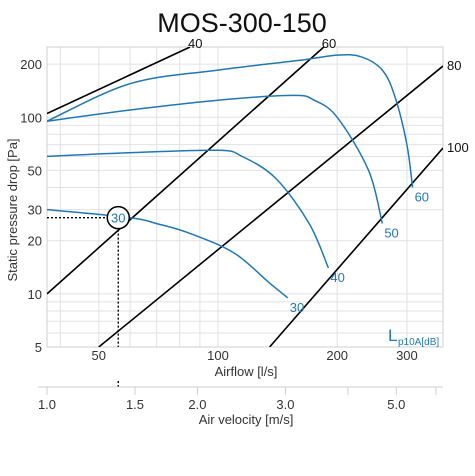 This screenshot has width=475, height=476. What do you see at coordinates (396, 404) in the screenshot?
I see `secondary-tick-label: 5.0` at bounding box center [396, 404].